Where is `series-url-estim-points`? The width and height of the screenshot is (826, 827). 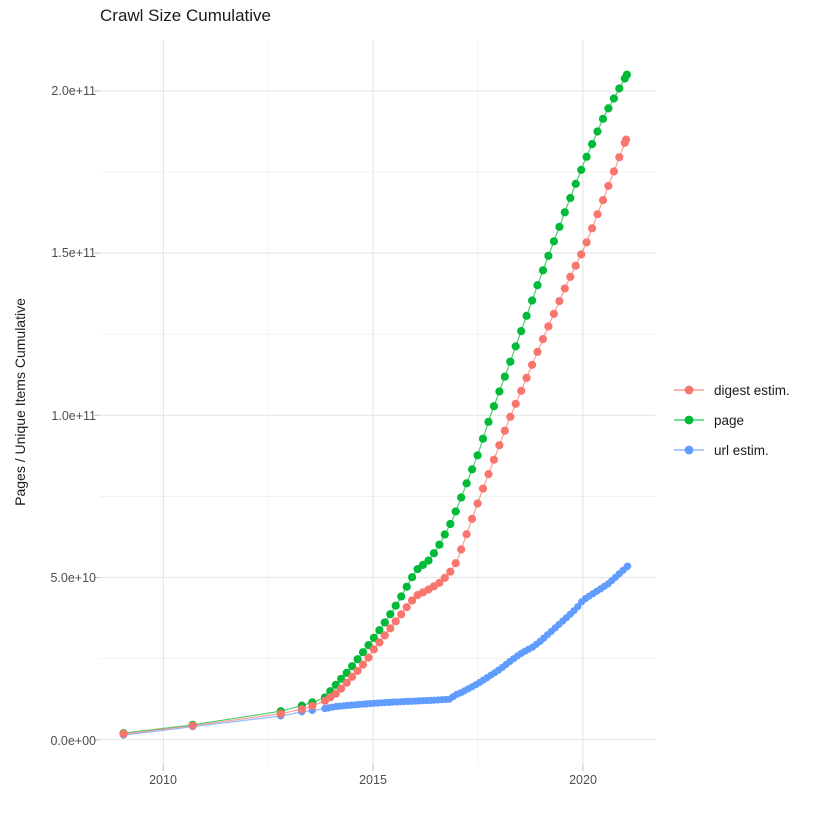
series-url-estim-points is located at coordinates (375, 650).